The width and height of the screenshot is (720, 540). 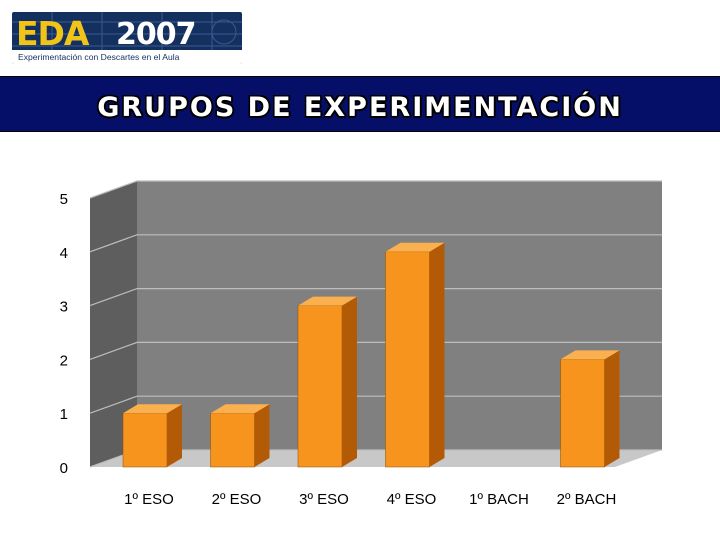 I want to click on logo-year-text: 2007, so click(x=156, y=34).